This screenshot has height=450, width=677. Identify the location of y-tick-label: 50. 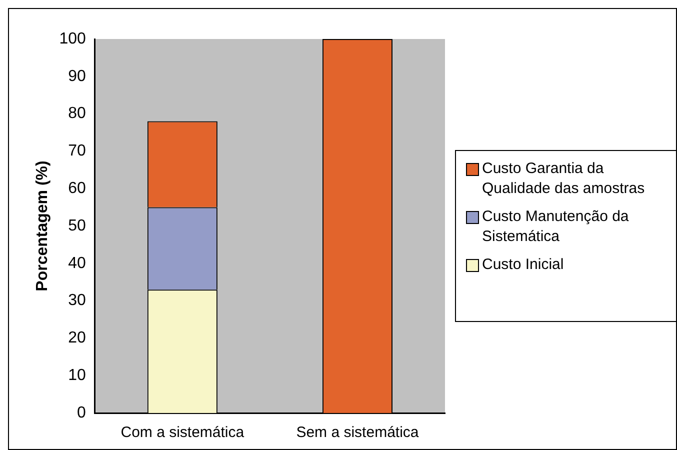
(77, 225).